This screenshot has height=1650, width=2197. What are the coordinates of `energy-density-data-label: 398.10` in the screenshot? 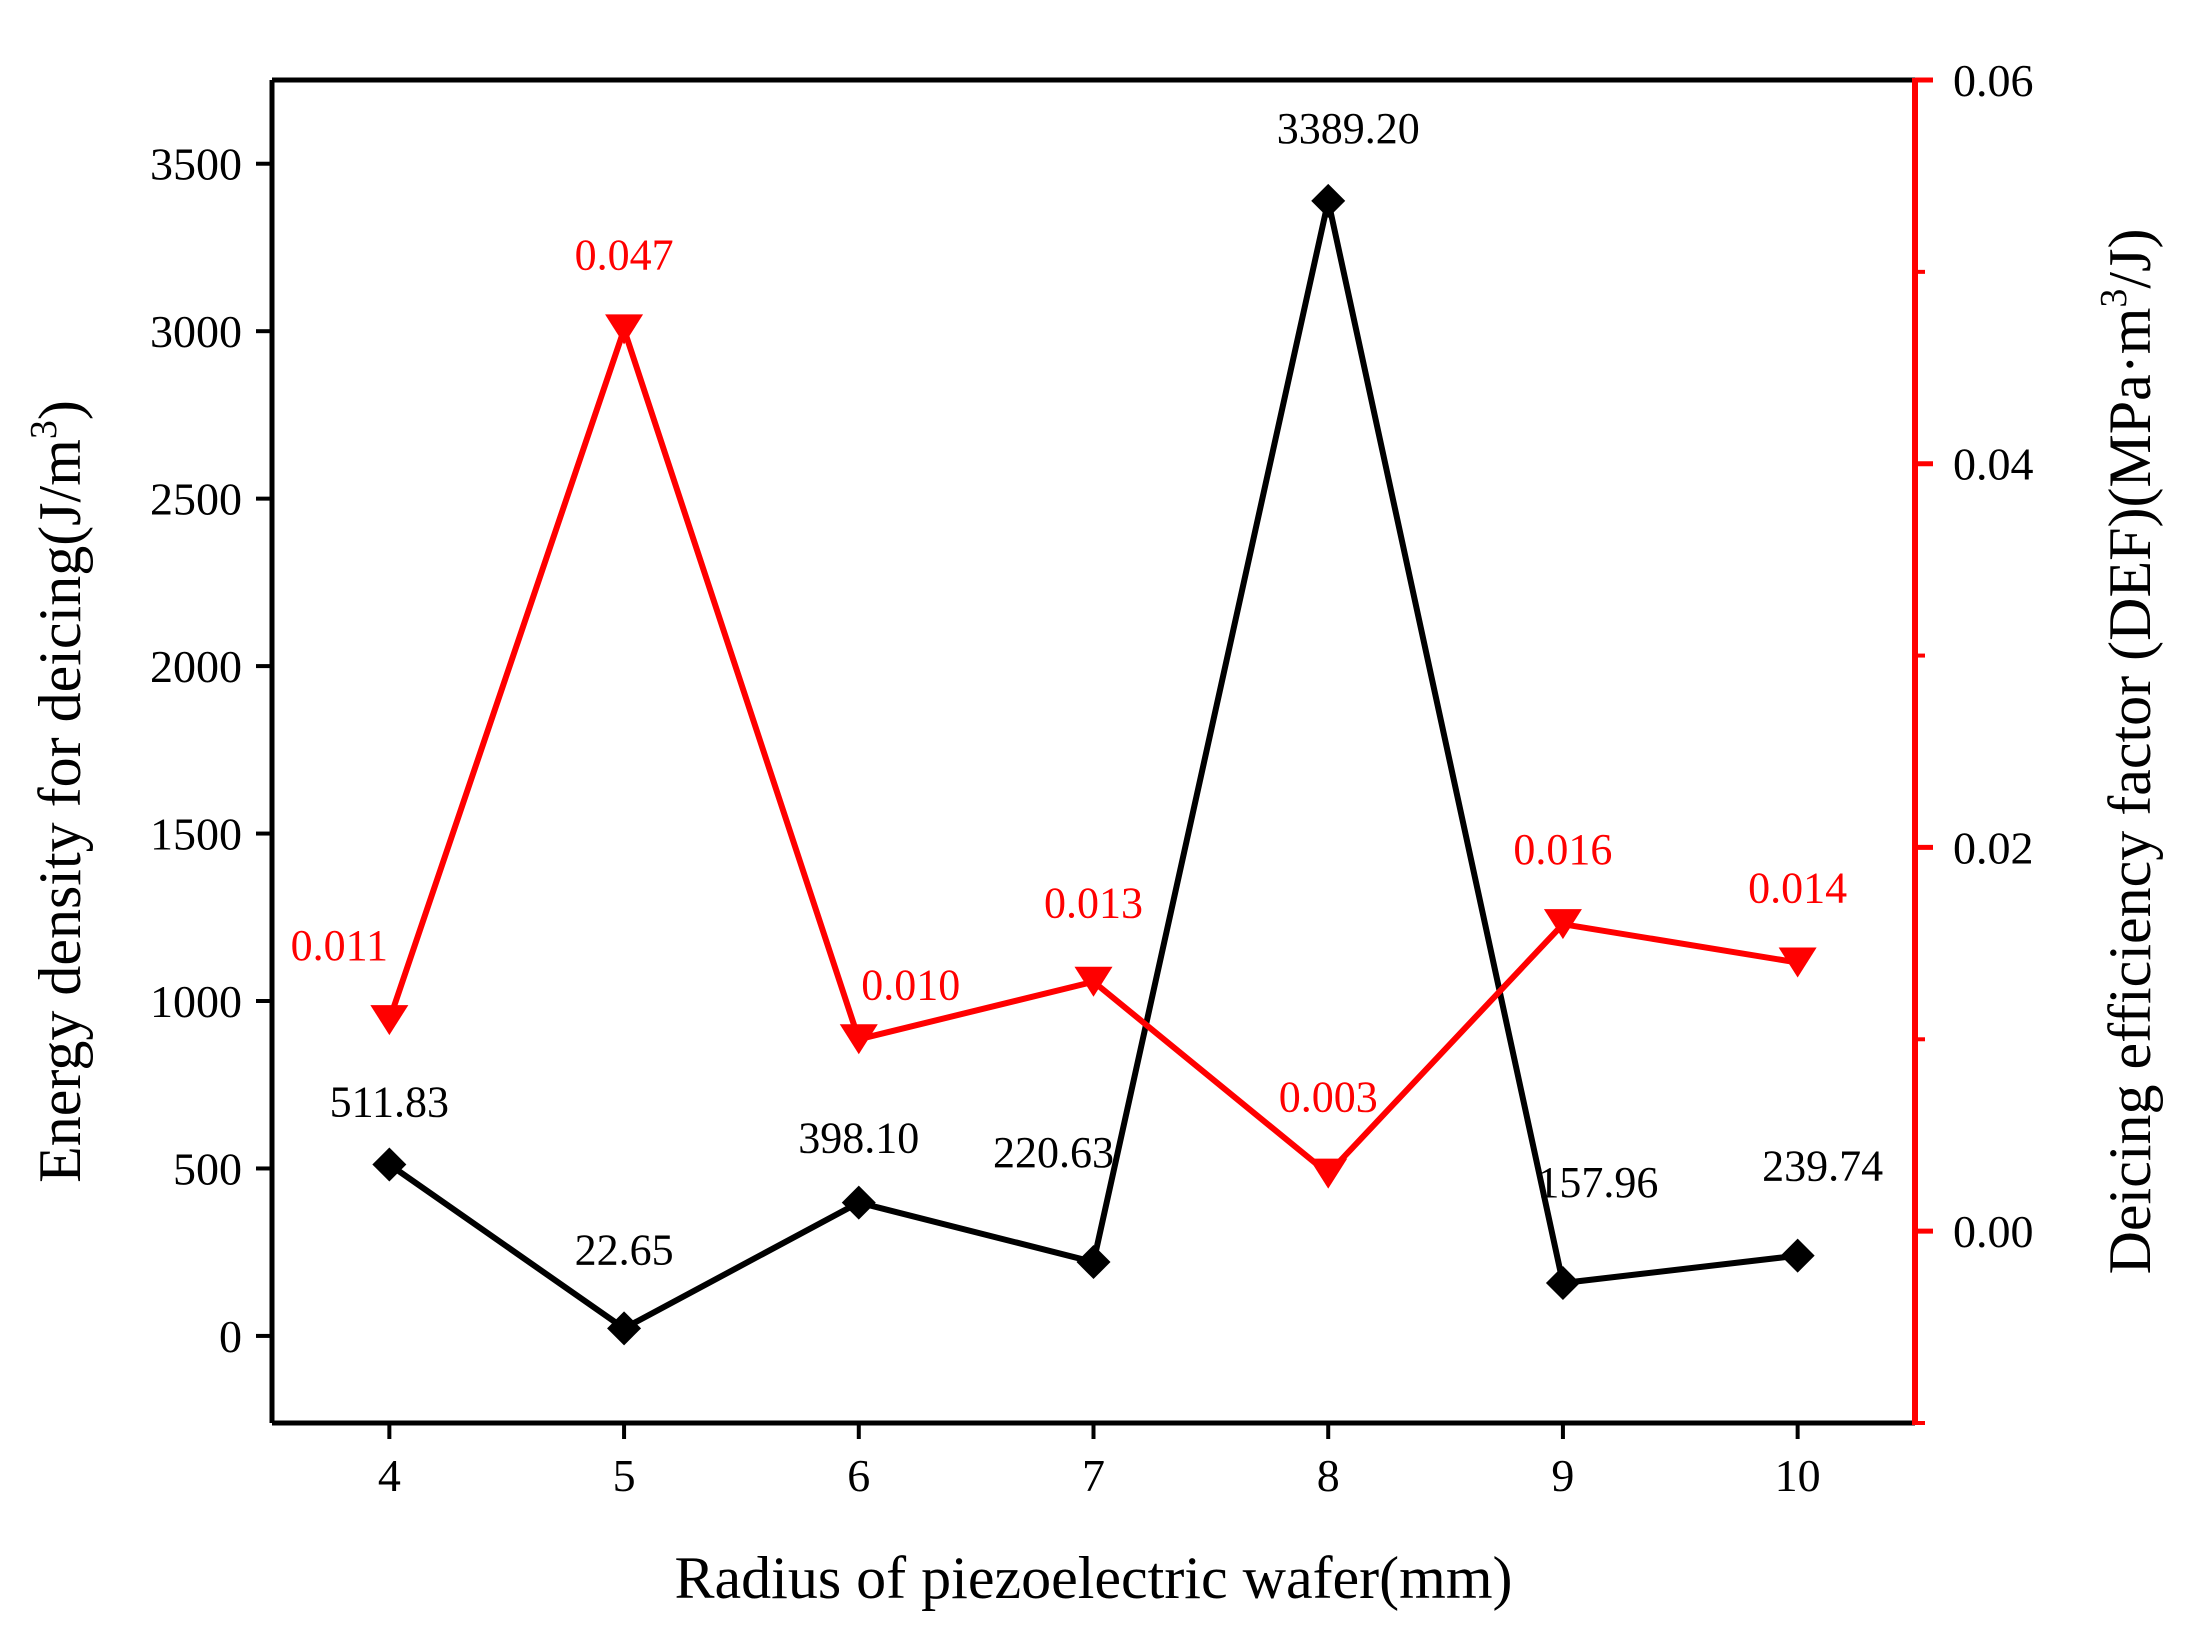 It's located at (858, 1138).